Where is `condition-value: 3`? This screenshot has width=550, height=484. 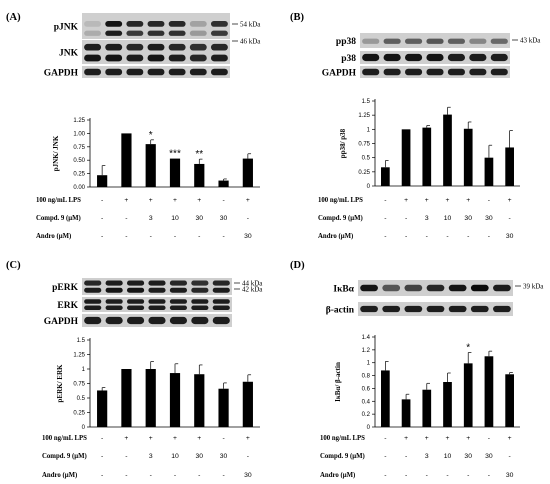
condition-value: 3 is located at coordinates (151, 456).